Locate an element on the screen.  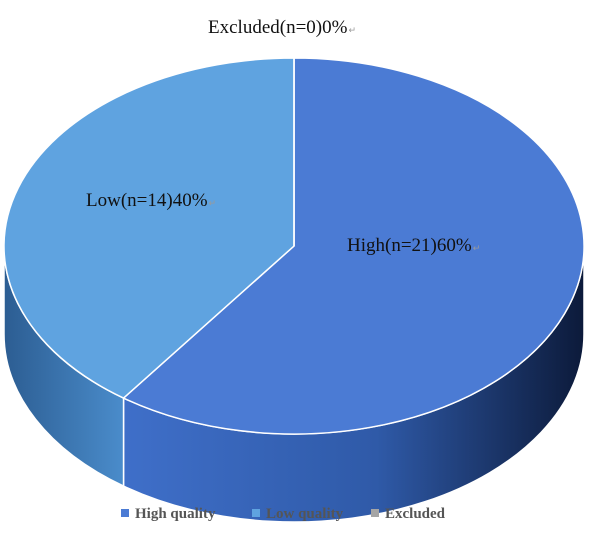
data-label-excluded: Excluded(n=0)0%↵ is located at coordinates (282, 27).